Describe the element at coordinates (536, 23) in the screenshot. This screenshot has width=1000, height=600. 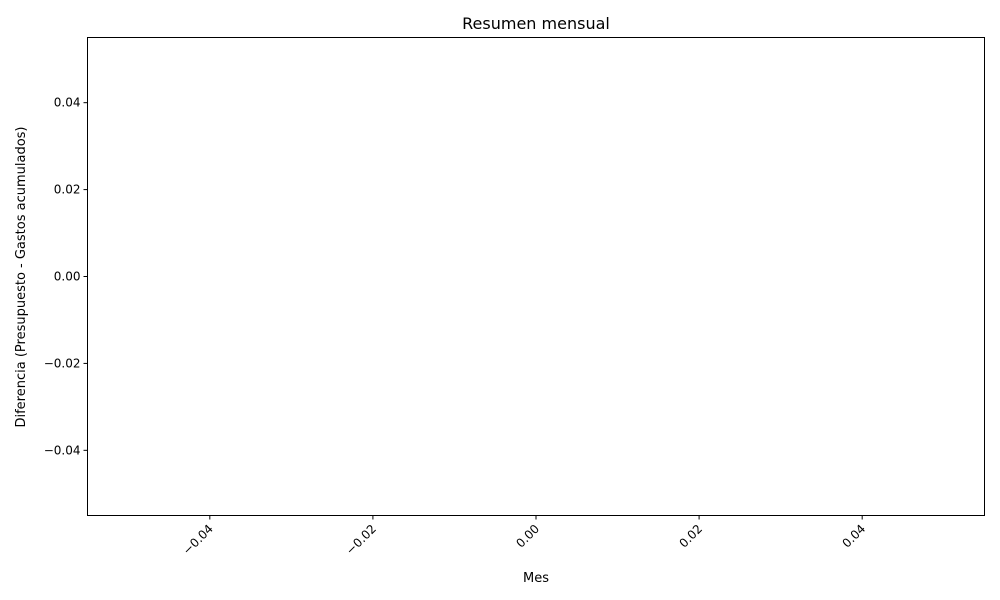
I see `chart-title: Resumen mensual` at that location.